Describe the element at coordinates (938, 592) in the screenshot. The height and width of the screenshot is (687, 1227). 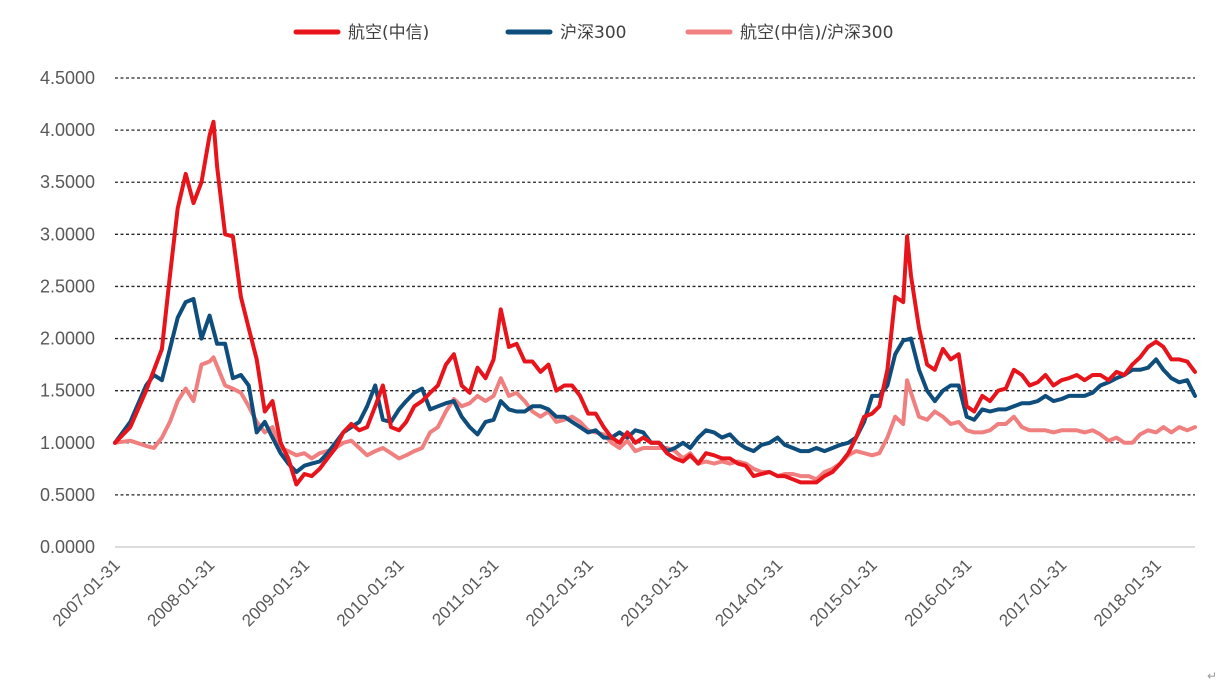
I see `x-tick-label: 2016-01-31` at that location.